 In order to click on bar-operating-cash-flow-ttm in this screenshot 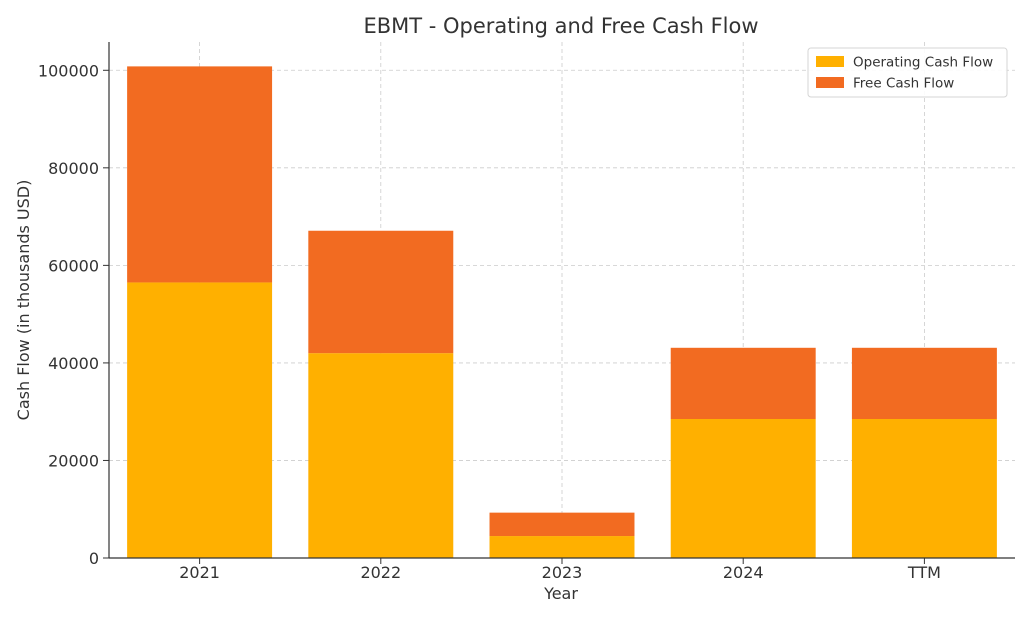, I will do `click(924, 488)`.